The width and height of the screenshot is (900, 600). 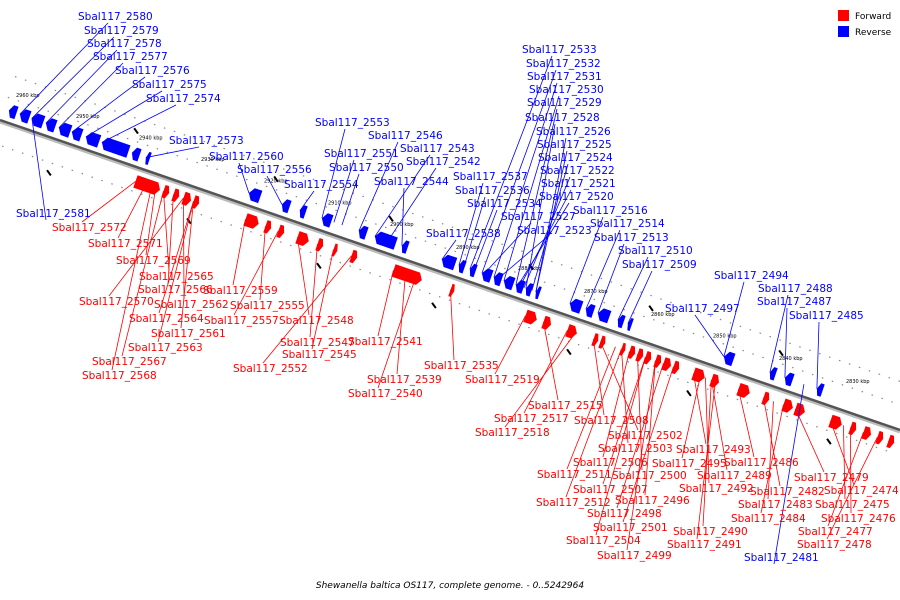 What do you see at coordinates (270, 369) in the screenshot?
I see `gene-label: Sbal117_2552` at bounding box center [270, 369].